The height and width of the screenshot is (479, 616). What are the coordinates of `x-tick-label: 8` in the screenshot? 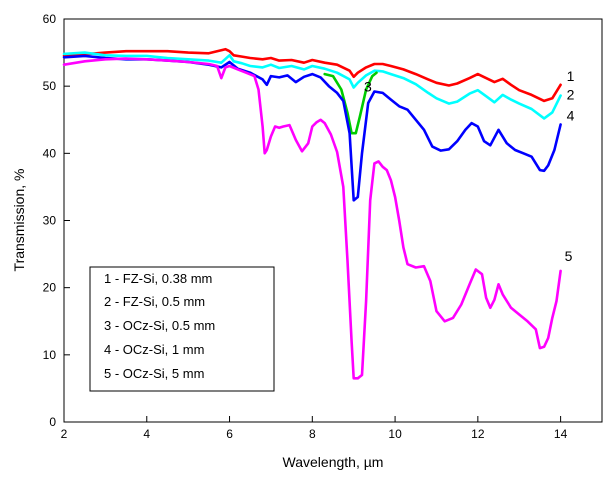 It's located at (312, 434).